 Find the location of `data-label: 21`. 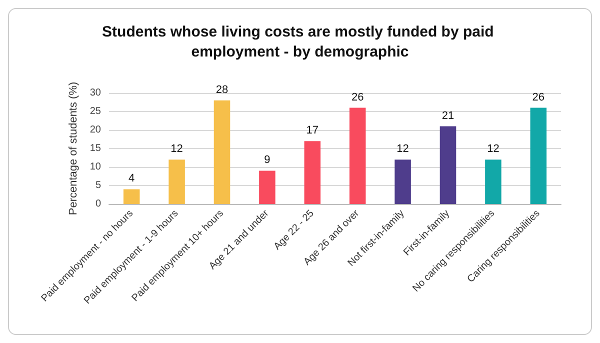

data-label: 21 is located at coordinates (448, 116).